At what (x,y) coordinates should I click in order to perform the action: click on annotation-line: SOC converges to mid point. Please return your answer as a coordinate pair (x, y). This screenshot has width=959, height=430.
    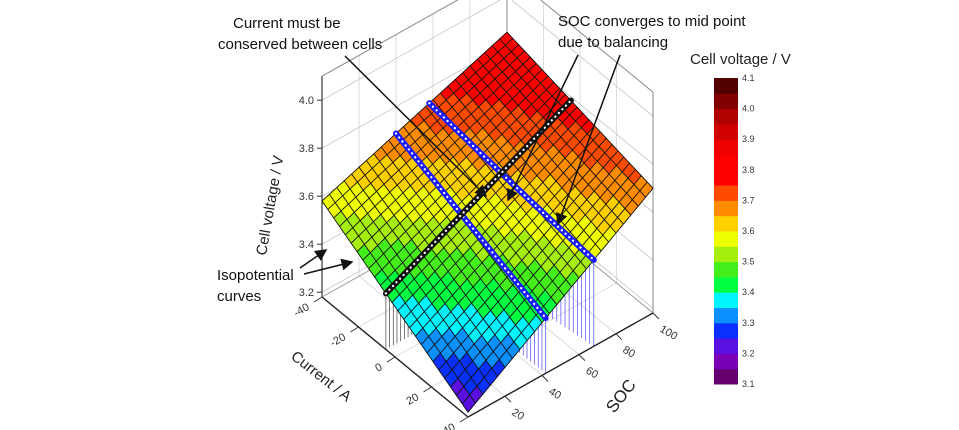
    Looking at the image, I should click on (652, 21).